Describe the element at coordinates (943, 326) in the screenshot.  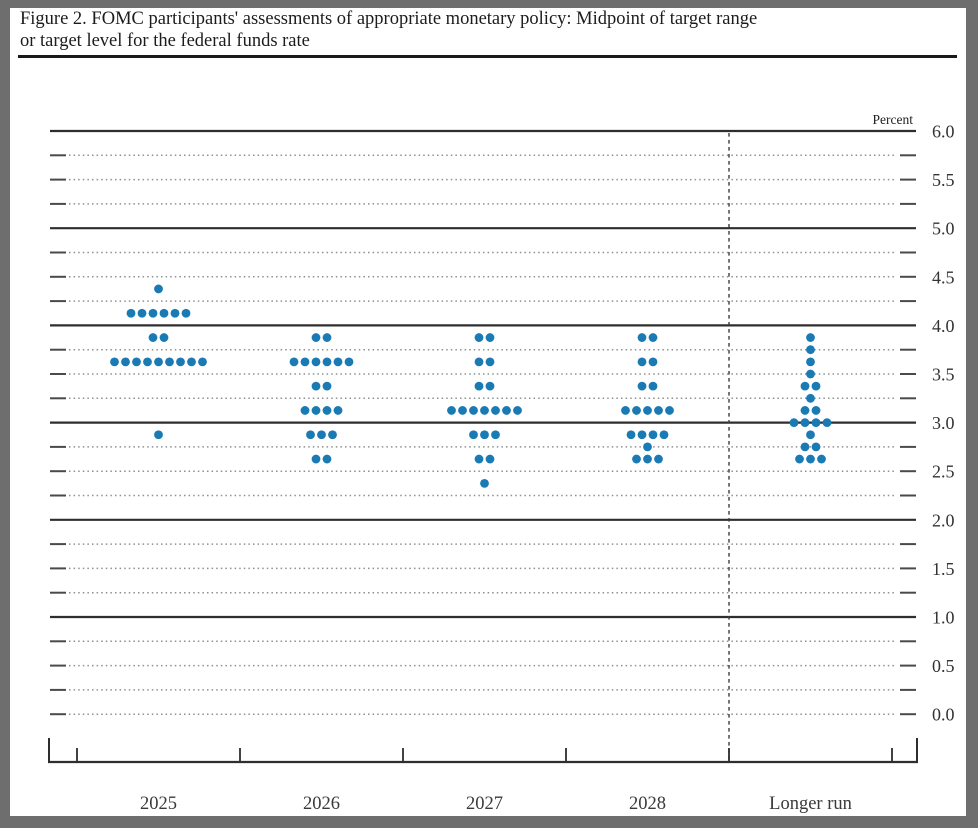
I see `y-tick-label: 4.0` at that location.